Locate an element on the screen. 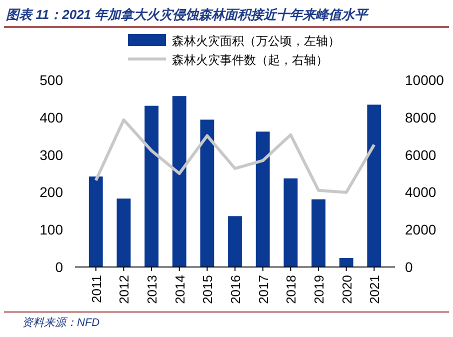 Image resolution: width=453 pixels, height=337 pixels. x-tick-label: 2011 is located at coordinates (96, 289).